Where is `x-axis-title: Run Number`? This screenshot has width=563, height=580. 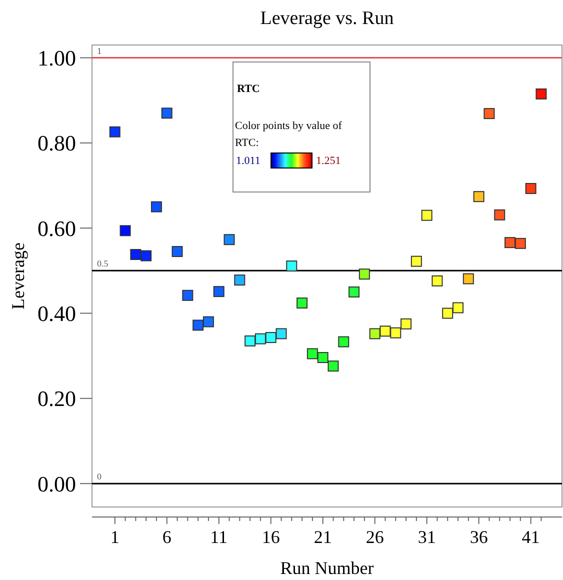
x-axis-title: Run Number is located at coordinates (327, 568).